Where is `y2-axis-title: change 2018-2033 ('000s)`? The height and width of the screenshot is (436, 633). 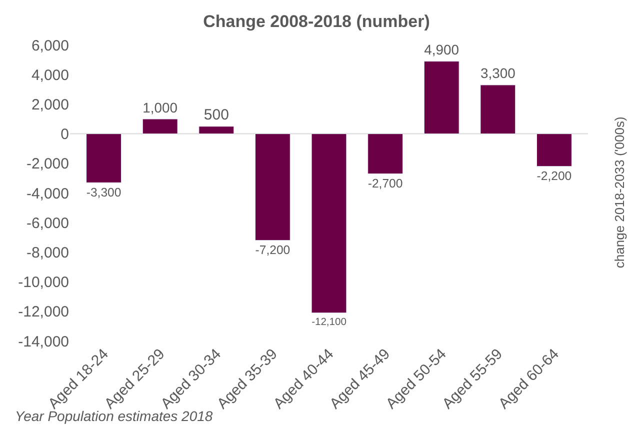
y2-axis-title: change 2018-2033 ('000s) is located at coordinates (620, 192).